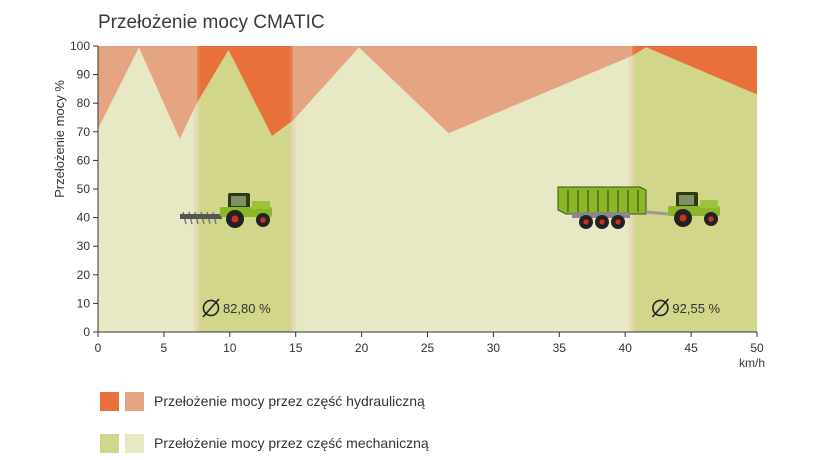 The height and width of the screenshot is (460, 820). What do you see at coordinates (752, 363) in the screenshot?
I see `x-axis-label: km/h` at bounding box center [752, 363].